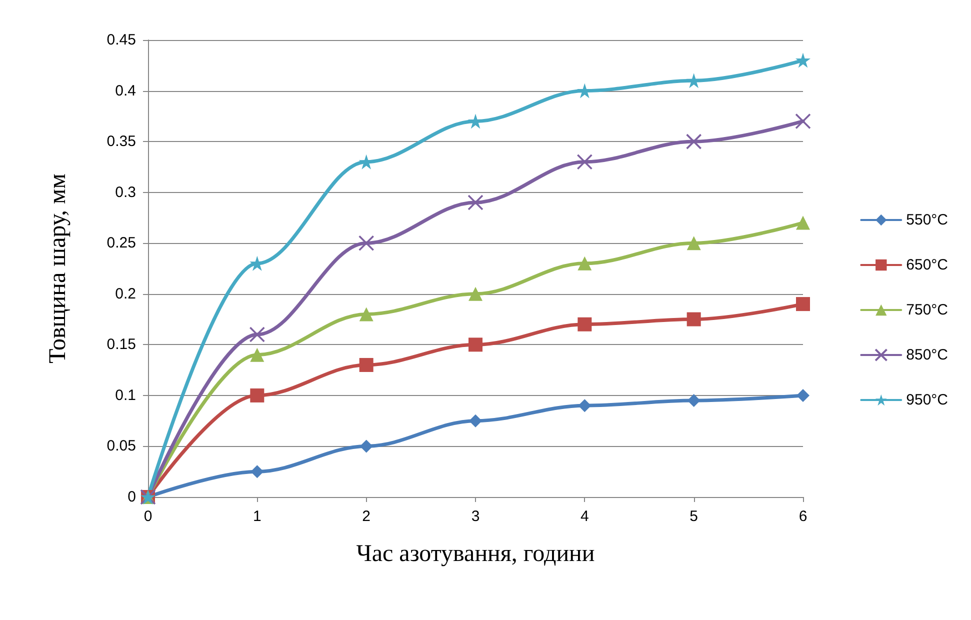  Describe the element at coordinates (132, 497) in the screenshot. I see `y-tick-label: 0` at that location.